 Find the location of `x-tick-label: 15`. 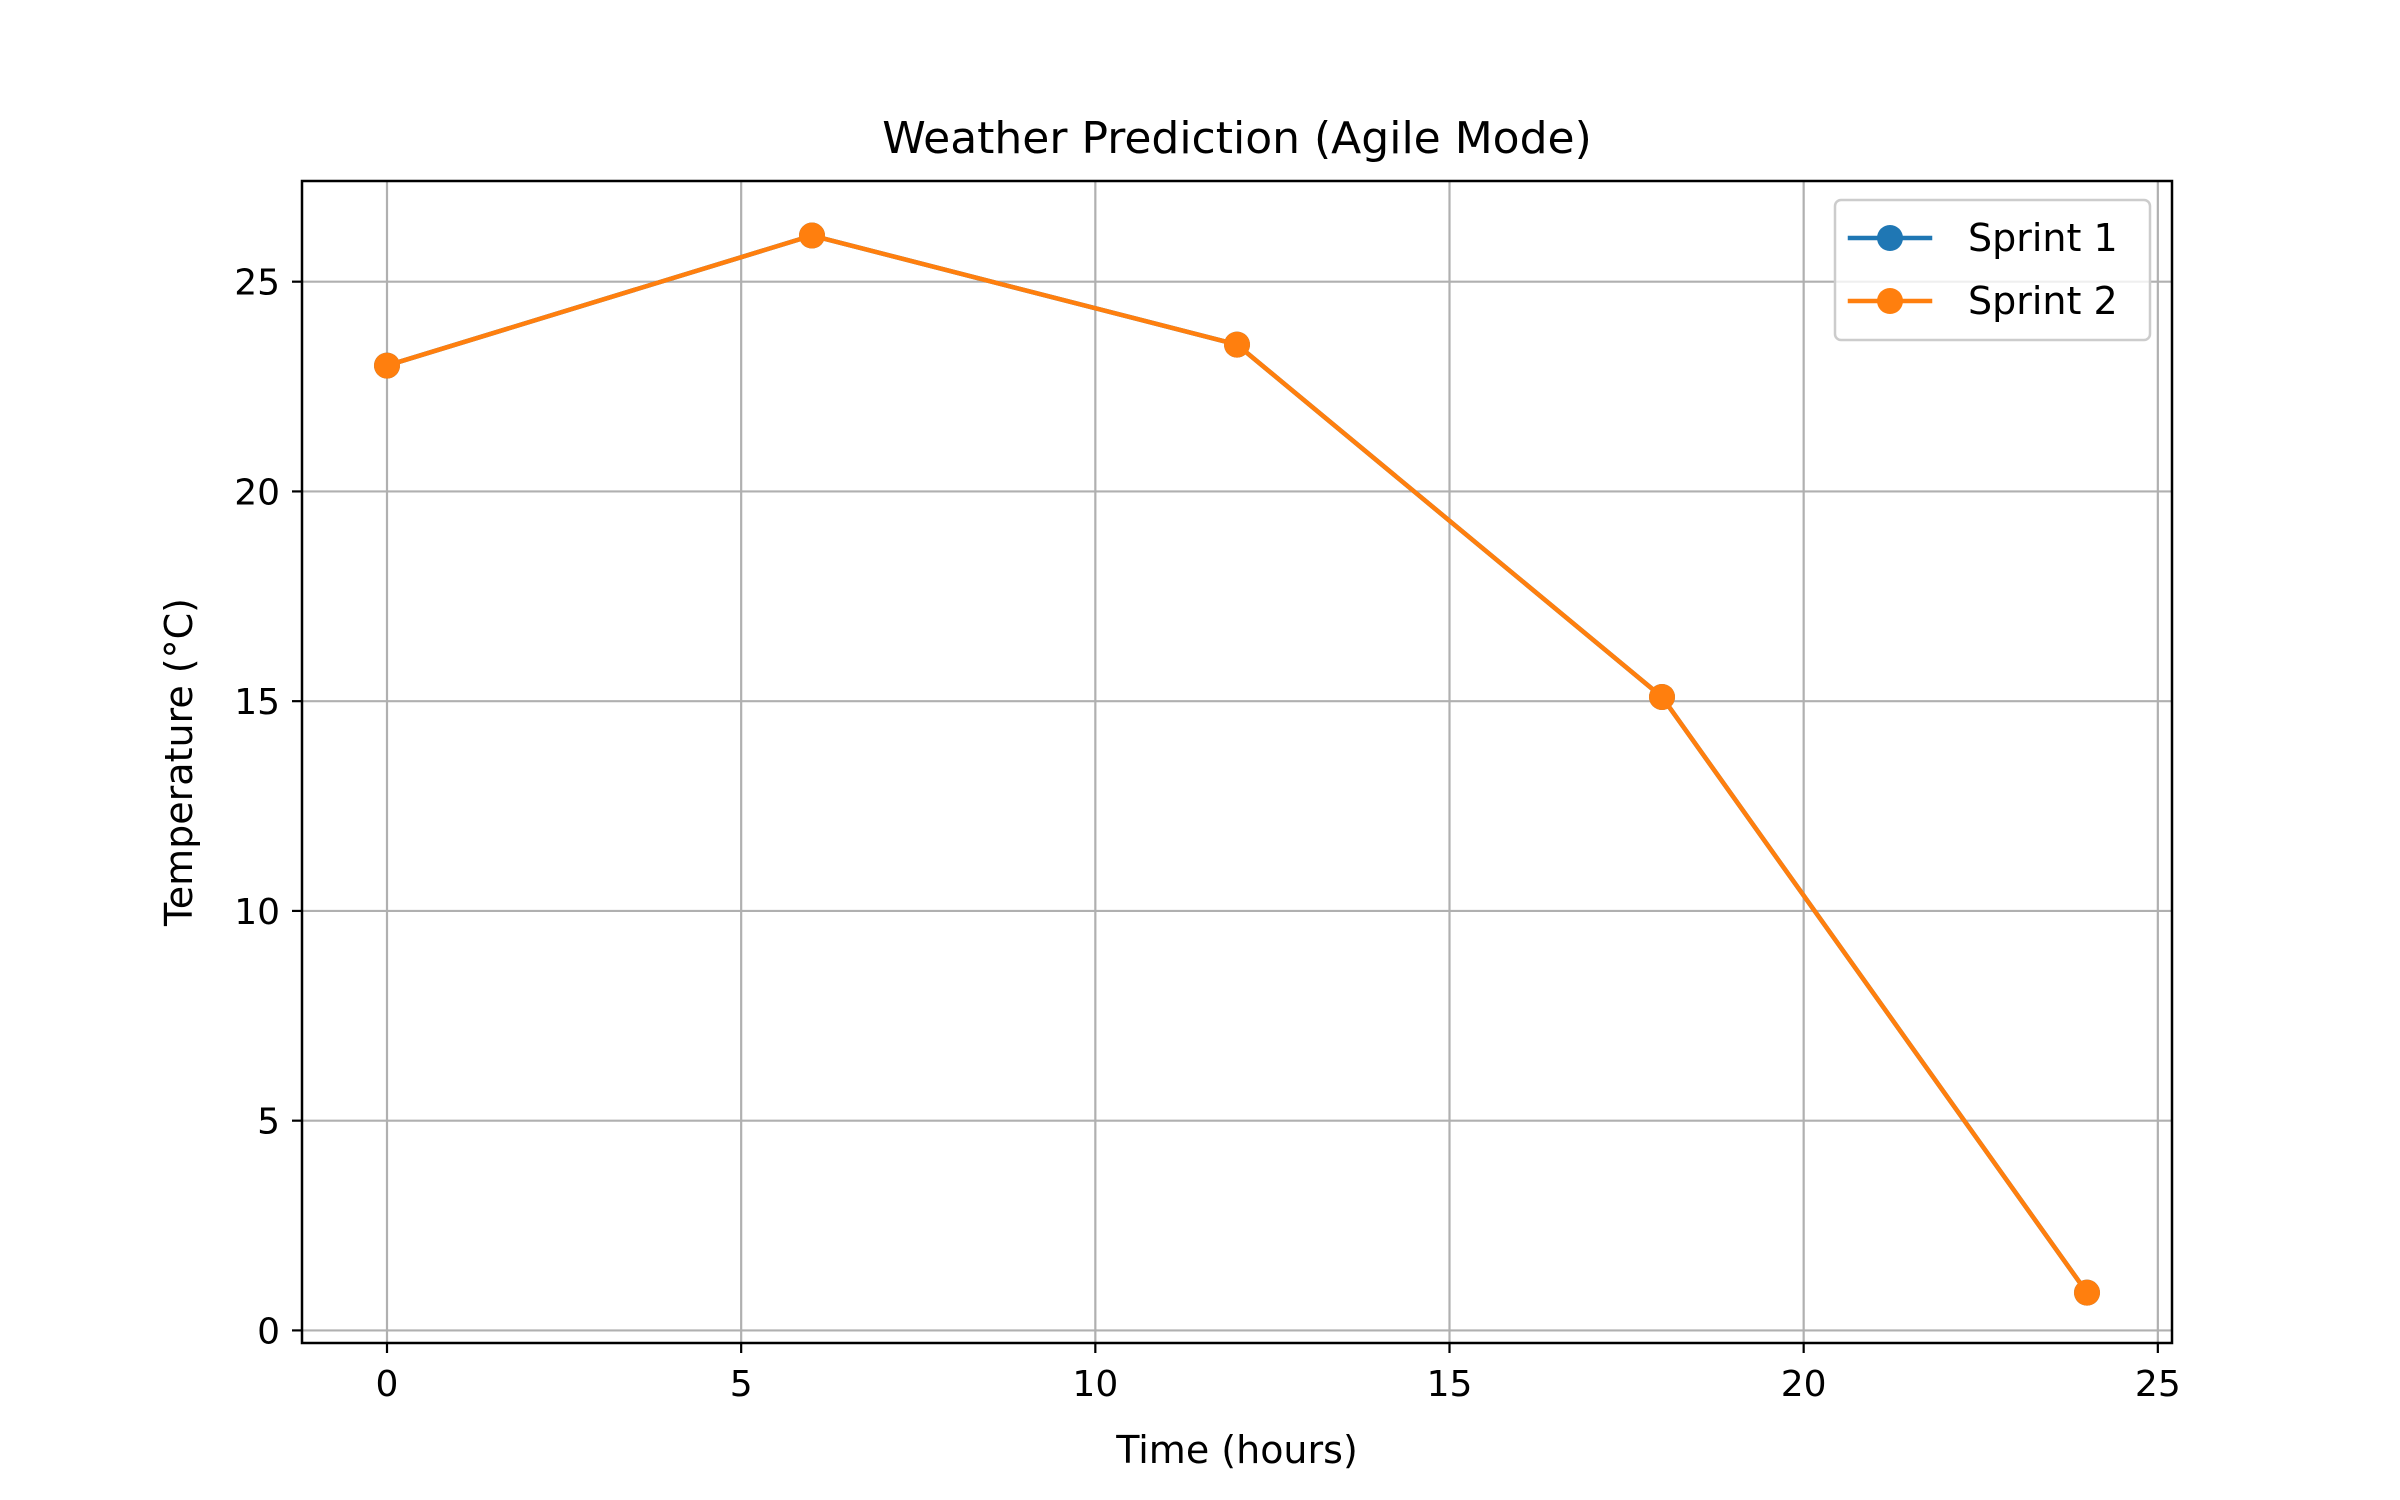

x-tick-label: 15 is located at coordinates (1450, 1384).